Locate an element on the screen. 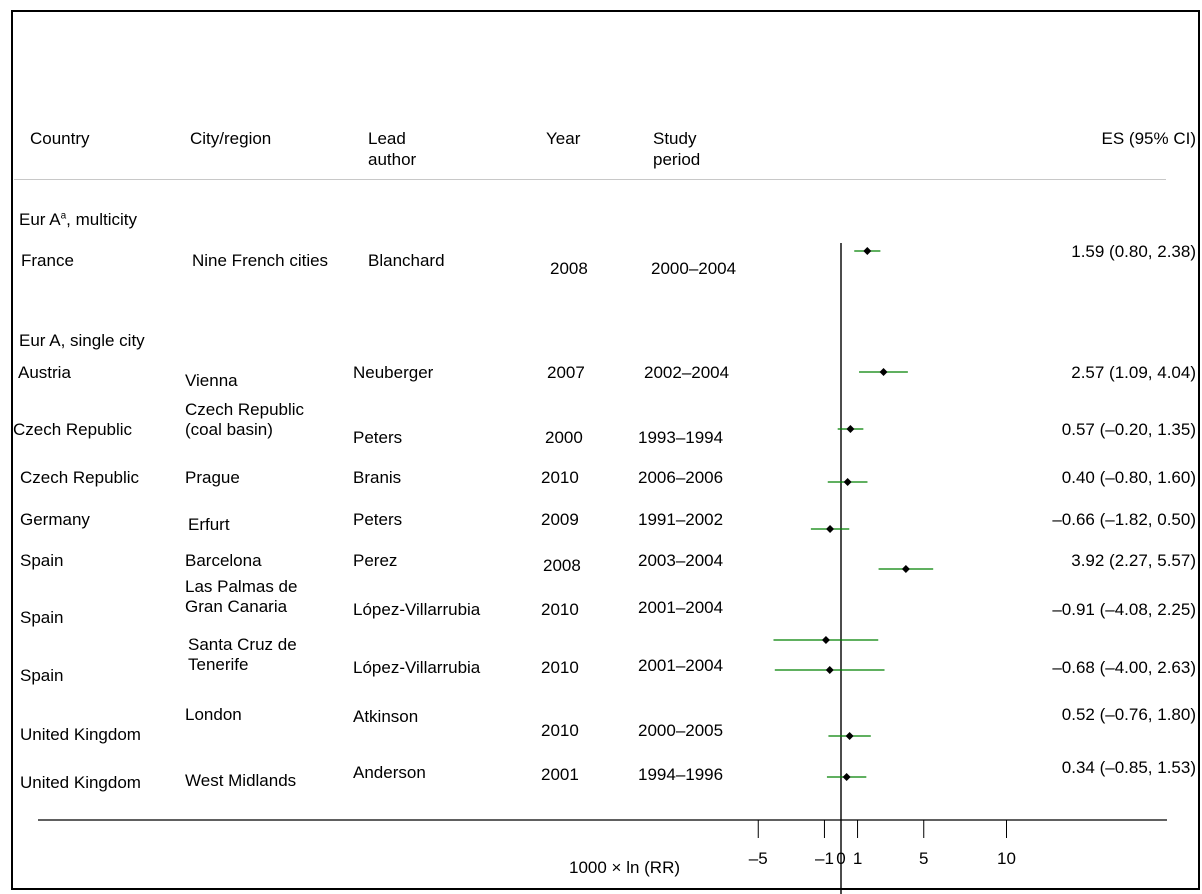 The image size is (1202, 894). x-tick-label: –1 is located at coordinates (824, 858).